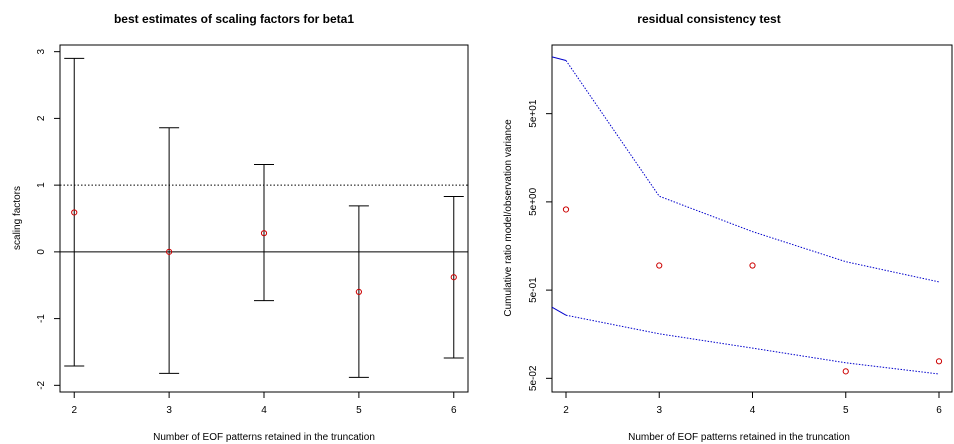  What do you see at coordinates (533, 201) in the screenshot?
I see `y-tick-label: 5e+00` at bounding box center [533, 201].